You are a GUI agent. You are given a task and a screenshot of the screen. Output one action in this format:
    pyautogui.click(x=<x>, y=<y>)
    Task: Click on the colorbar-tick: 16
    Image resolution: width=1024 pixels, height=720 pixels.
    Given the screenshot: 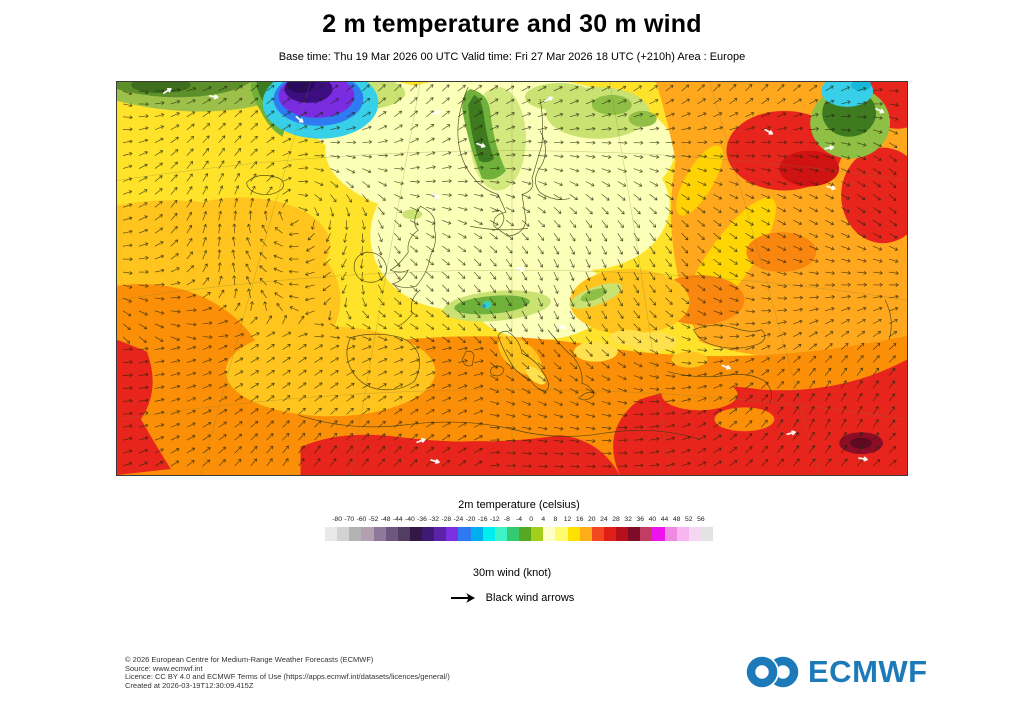 What is the action you would take?
    pyautogui.click(x=579, y=519)
    